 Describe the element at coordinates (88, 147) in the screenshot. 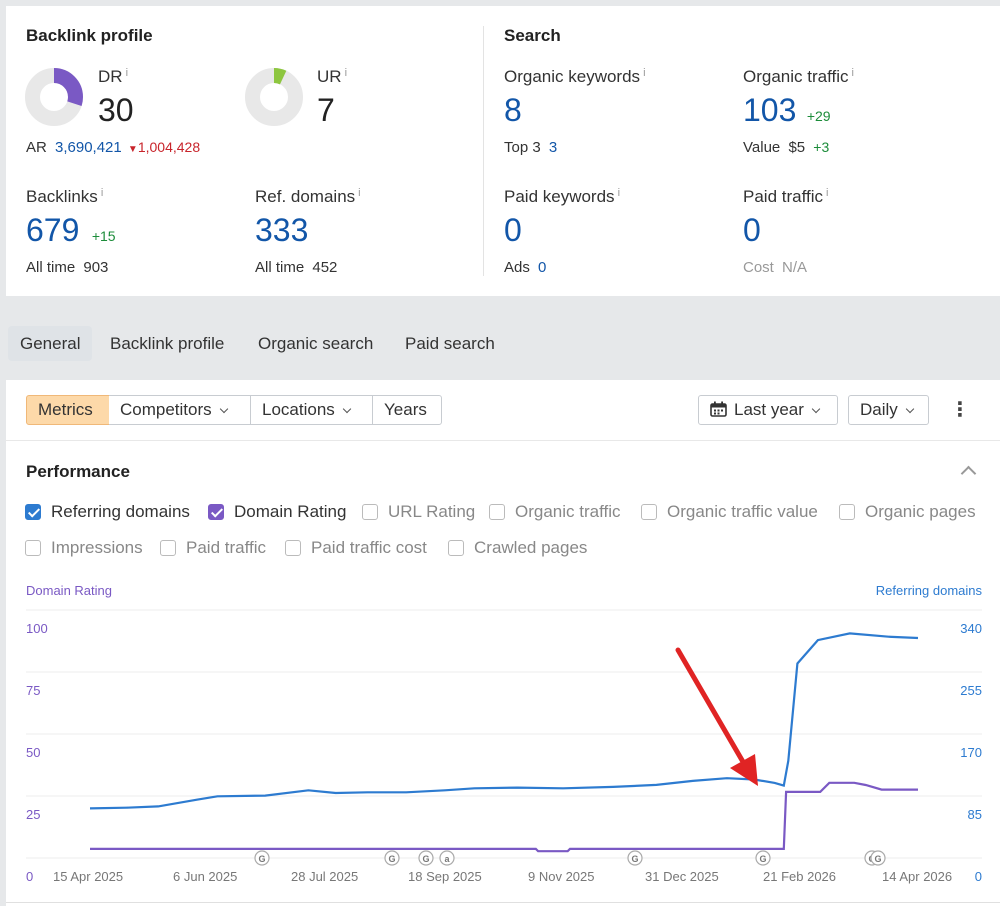

I see `ar-value: 3,690,421` at that location.